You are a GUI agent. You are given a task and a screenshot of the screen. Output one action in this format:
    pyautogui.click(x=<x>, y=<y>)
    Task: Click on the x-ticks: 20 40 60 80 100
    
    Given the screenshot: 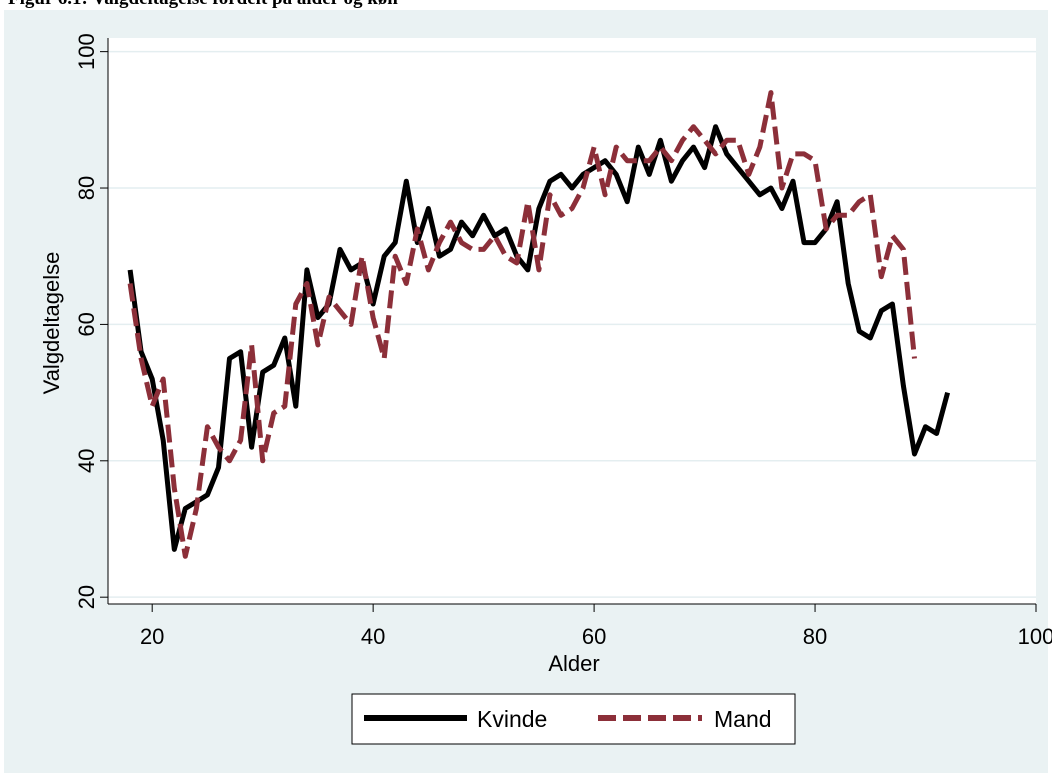 What is the action you would take?
    pyautogui.click(x=596, y=626)
    